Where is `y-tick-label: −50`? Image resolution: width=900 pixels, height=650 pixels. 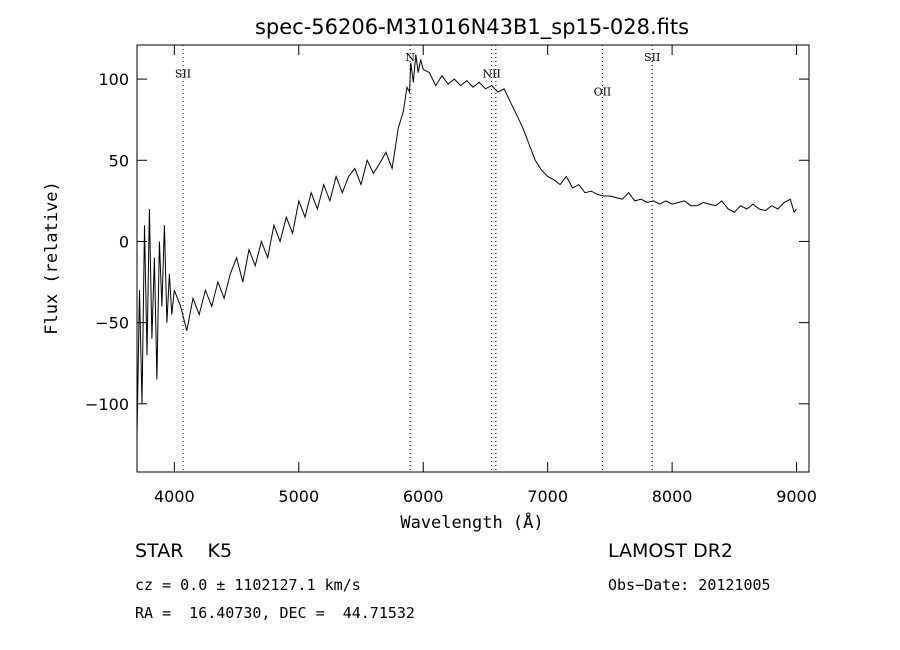
y-tick-label: −50 is located at coordinates (112, 323).